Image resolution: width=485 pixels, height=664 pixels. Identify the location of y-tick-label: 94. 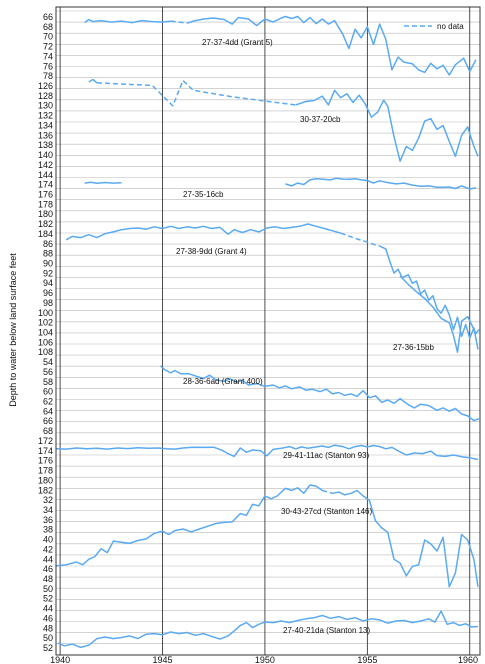
(48, 283).